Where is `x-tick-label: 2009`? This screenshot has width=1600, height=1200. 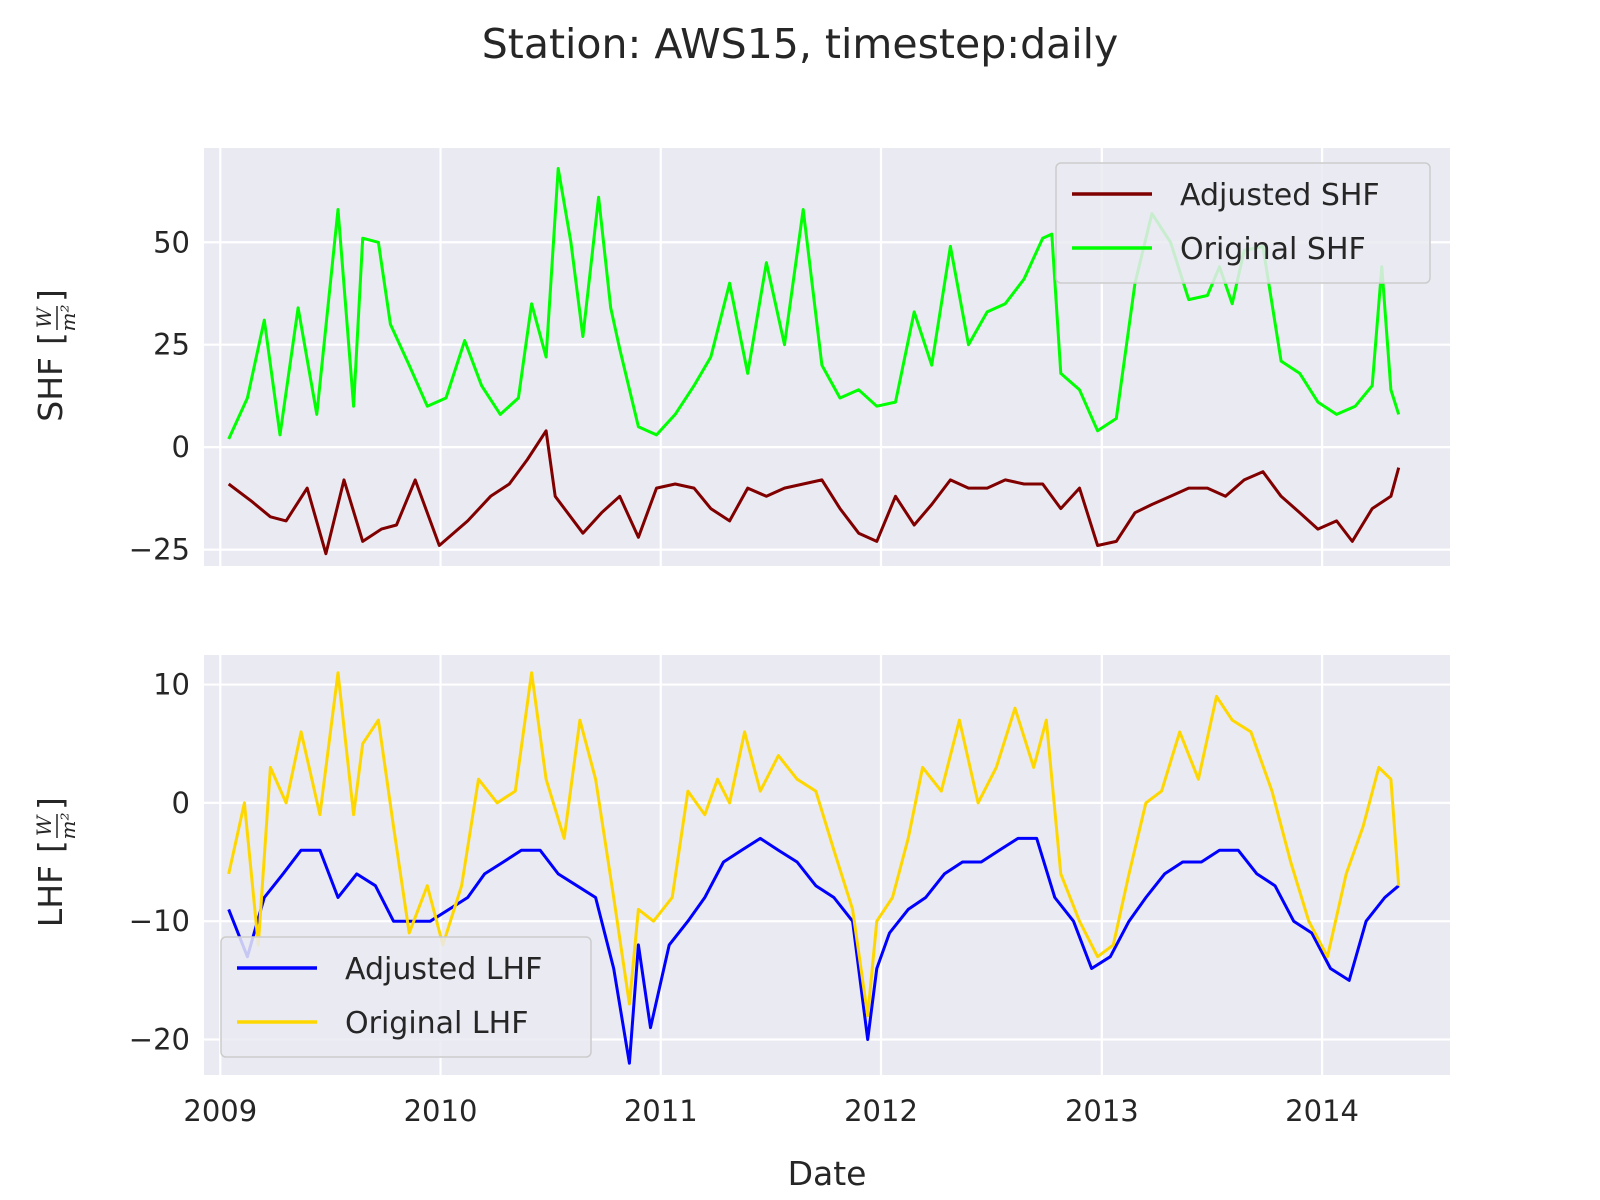
x-tick-label: 2009 is located at coordinates (220, 1111).